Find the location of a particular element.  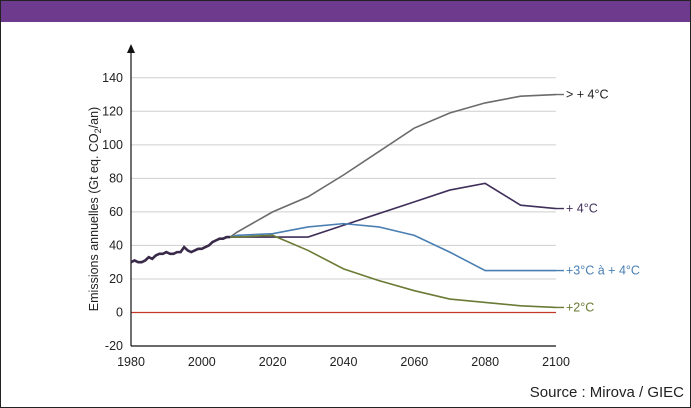

x-tick-label: 2060 is located at coordinates (414, 362).